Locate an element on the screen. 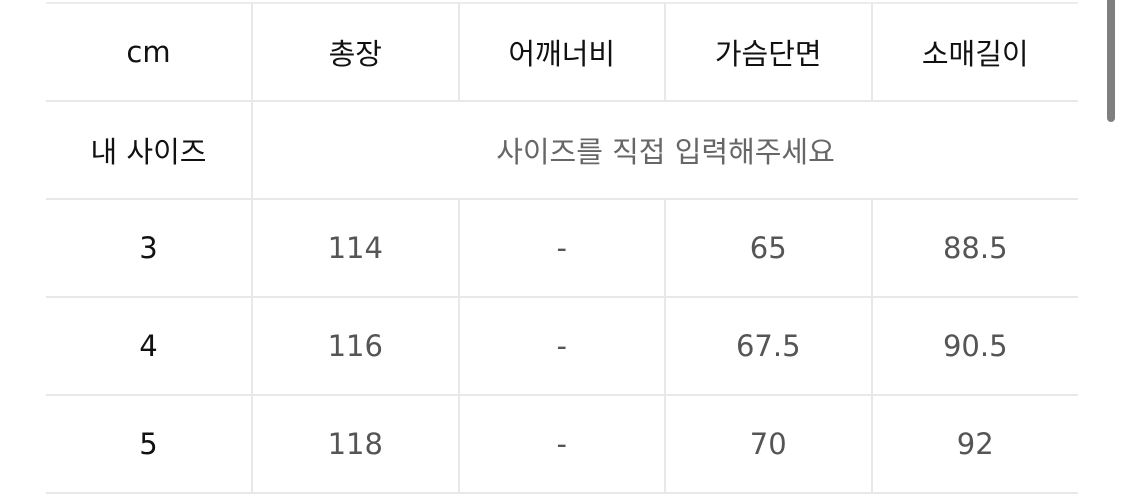  table-cell: 88.5 is located at coordinates (974, 248).